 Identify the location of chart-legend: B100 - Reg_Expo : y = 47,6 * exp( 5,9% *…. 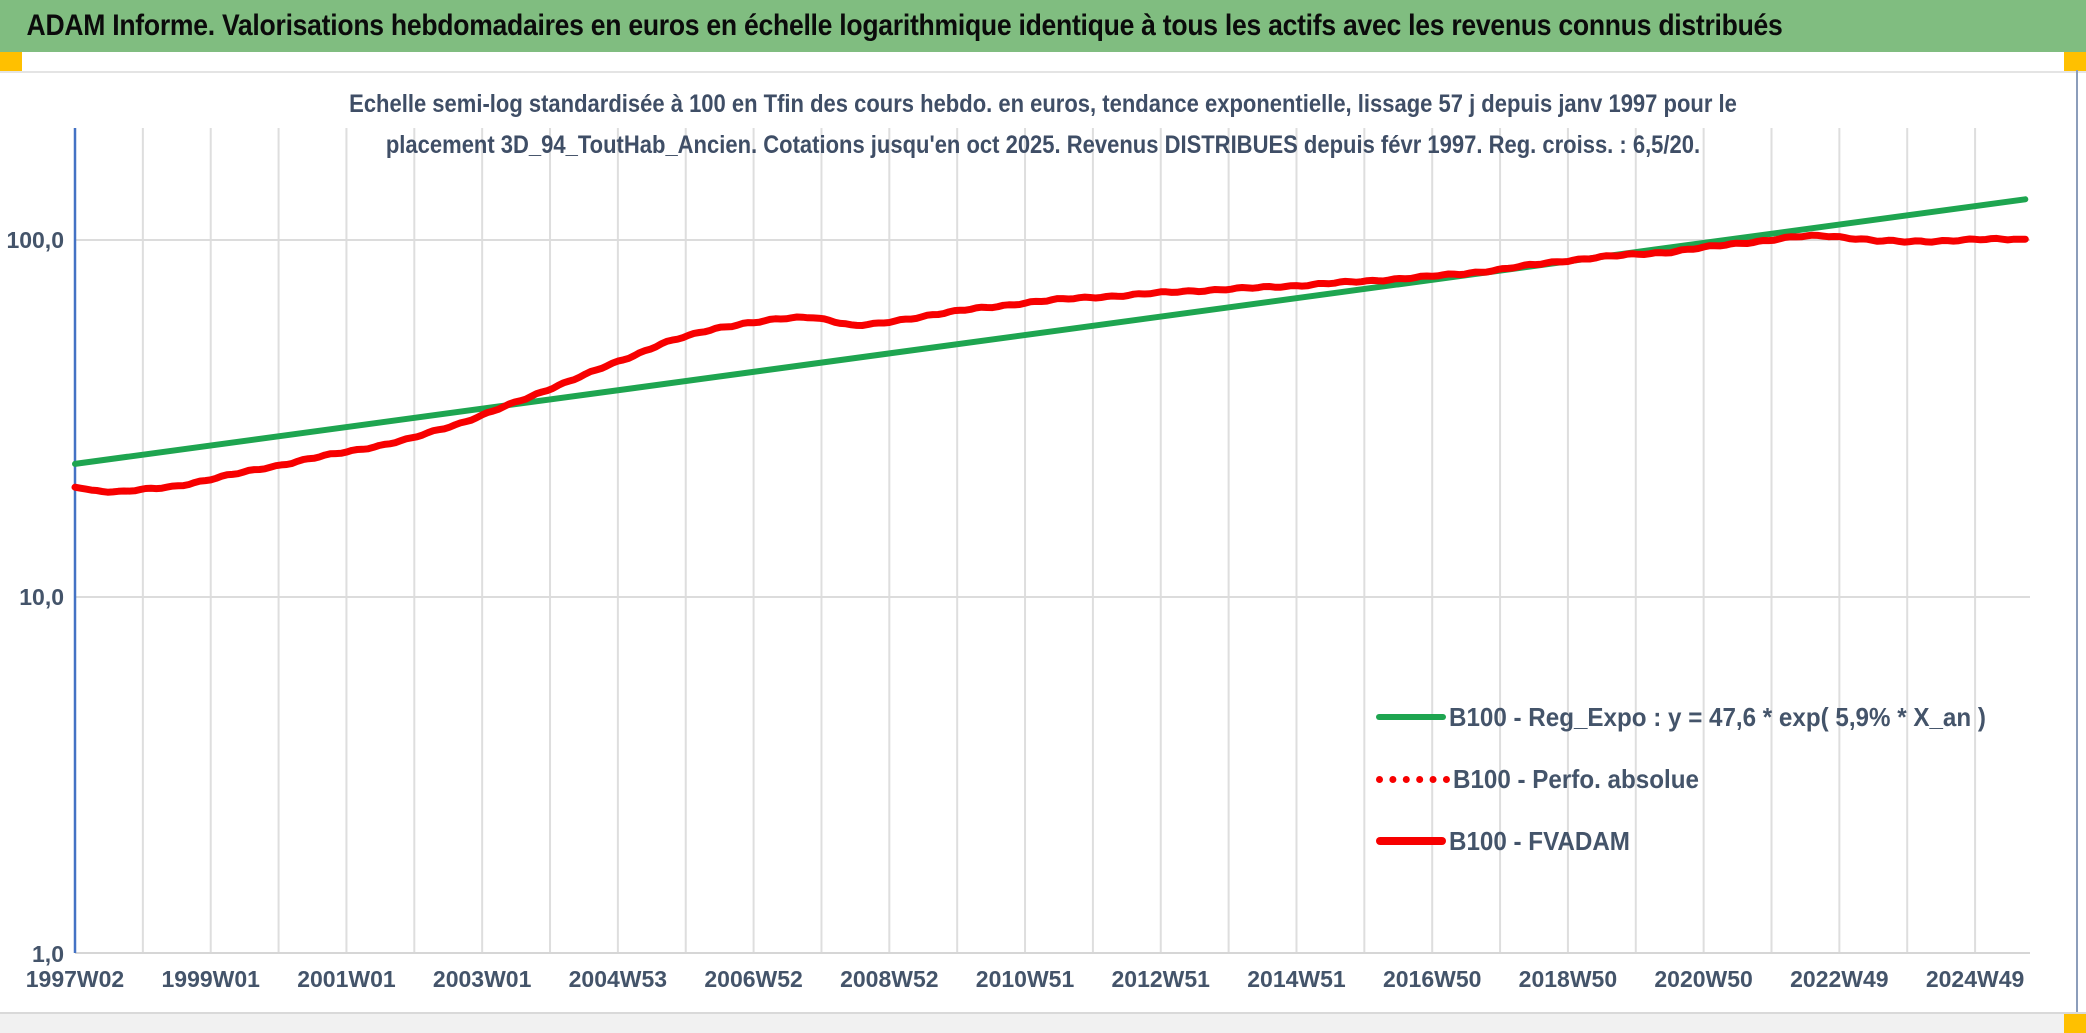
(1701, 779).